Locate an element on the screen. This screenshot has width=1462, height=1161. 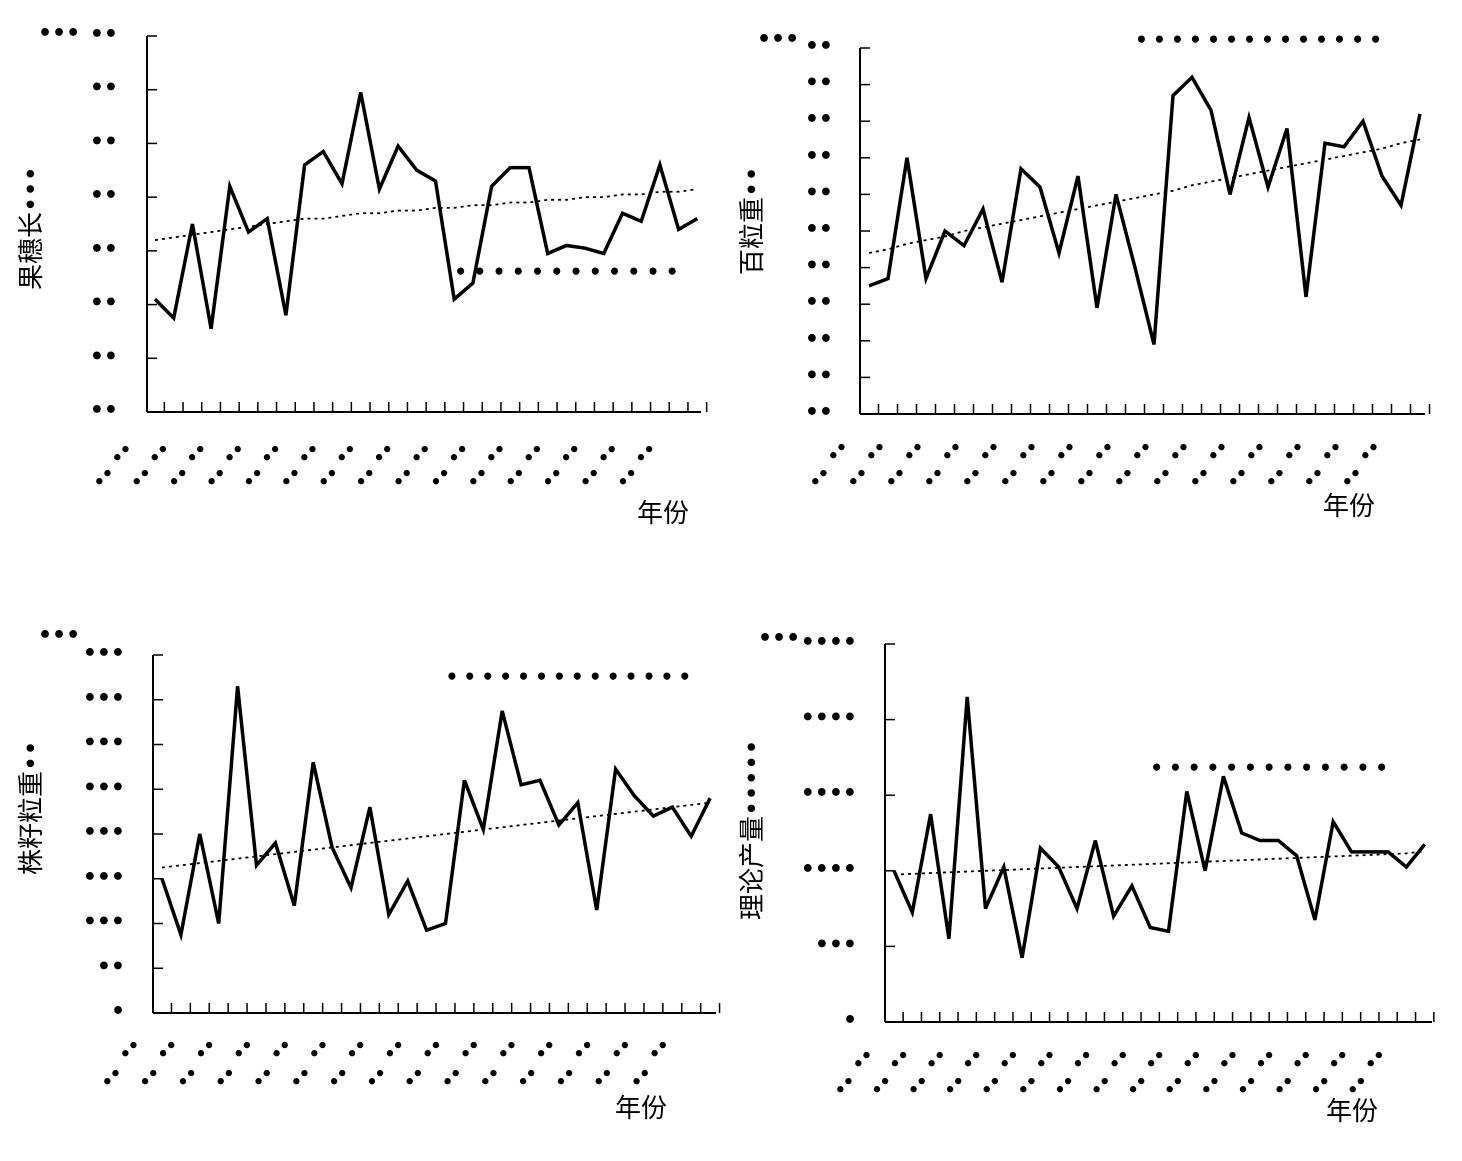
y-tick-label: • is located at coordinates (850, 1020).